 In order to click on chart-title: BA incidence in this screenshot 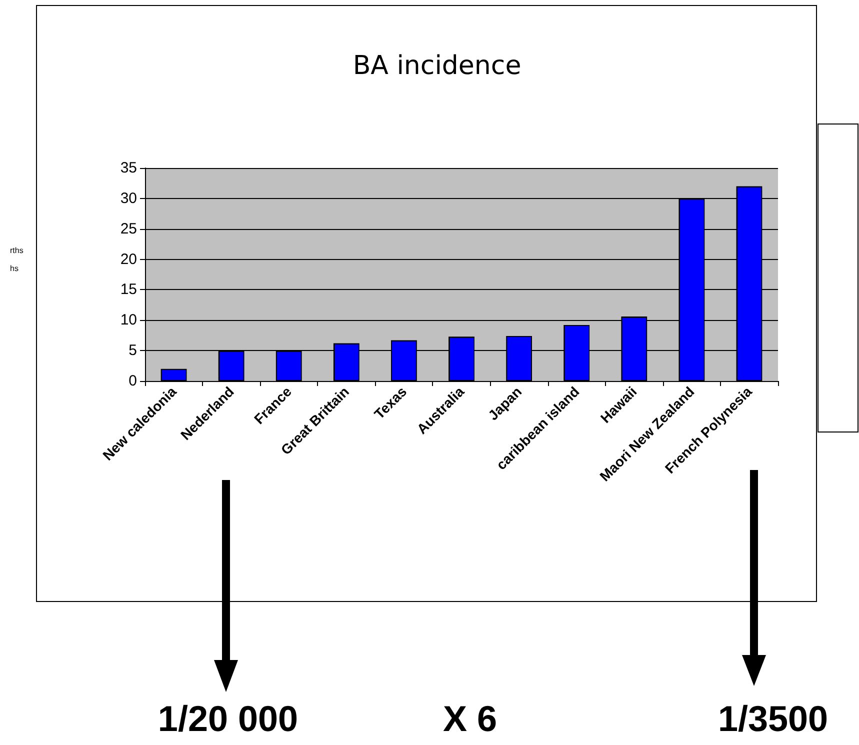, I will do `click(437, 66)`.